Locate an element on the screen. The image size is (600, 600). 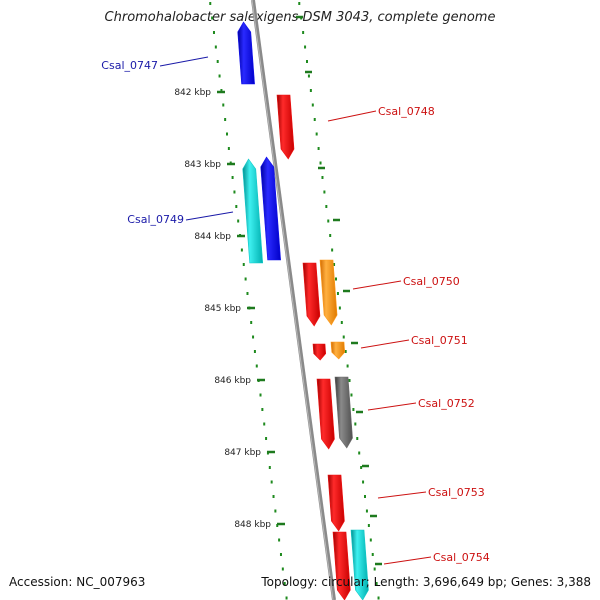
gene-feature-csal-0750b is located at coordinates (328, 292).